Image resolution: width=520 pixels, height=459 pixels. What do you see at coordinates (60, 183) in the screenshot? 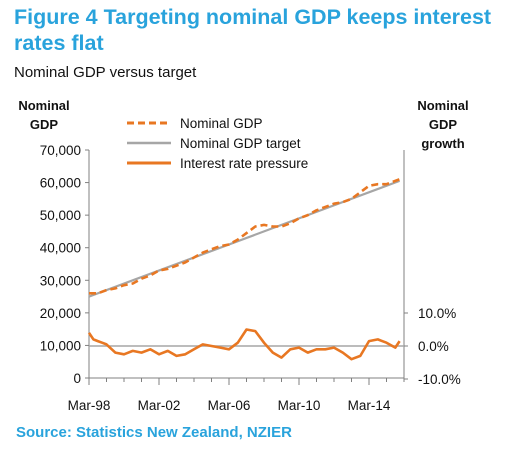
I see `y-left-tick-label: 60,000` at bounding box center [60, 183].